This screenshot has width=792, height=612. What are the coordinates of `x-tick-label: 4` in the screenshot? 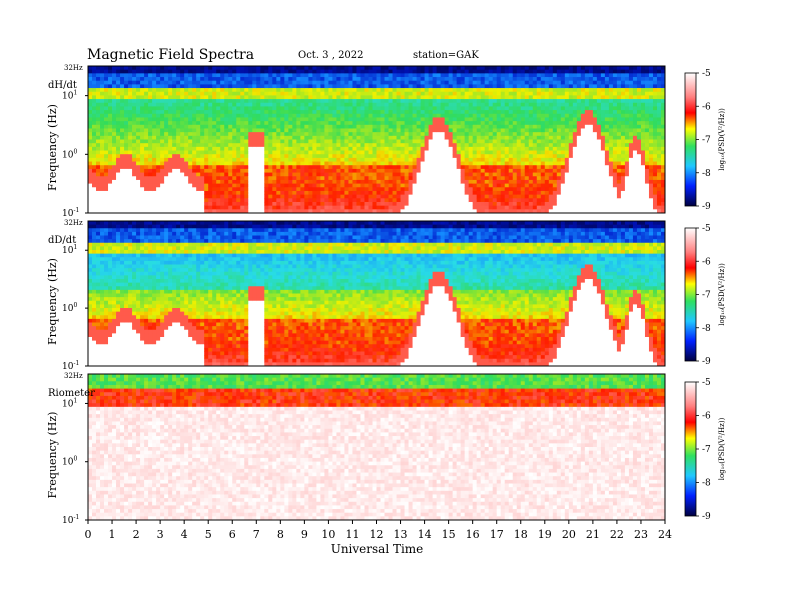 It's located at (184, 534).